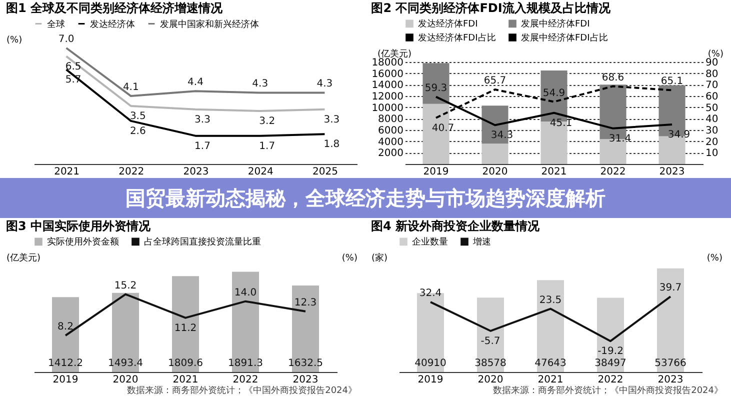  Describe the element at coordinates (209, 24) in the screenshot. I see `legend-label: 发展中国家和新兴经济体` at that location.